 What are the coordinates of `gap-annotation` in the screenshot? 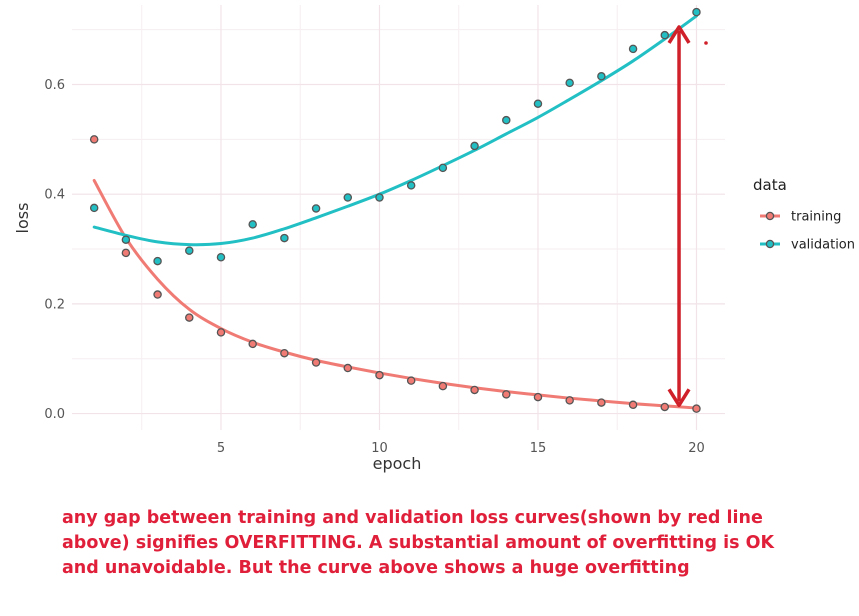 It's located at (687, 216).